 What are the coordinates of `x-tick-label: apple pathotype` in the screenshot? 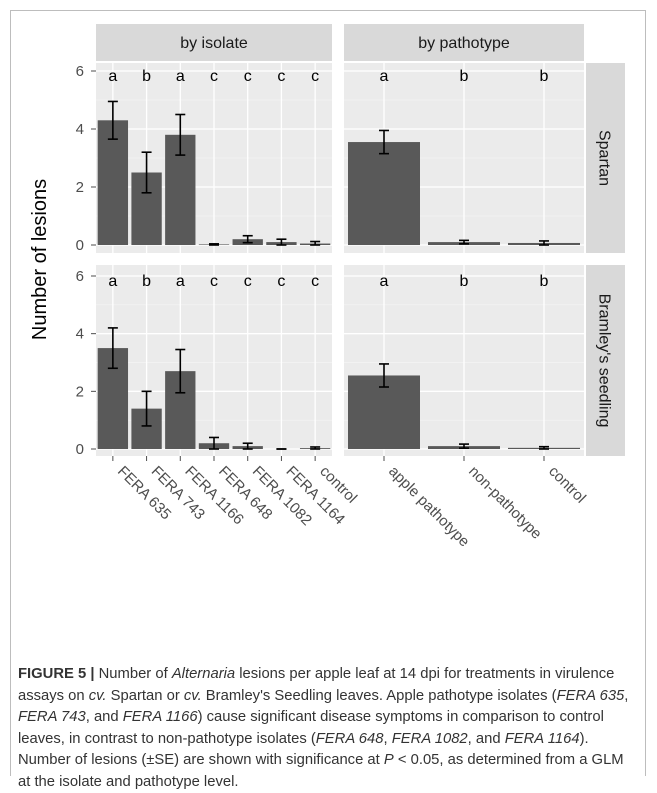 It's located at (429, 507).